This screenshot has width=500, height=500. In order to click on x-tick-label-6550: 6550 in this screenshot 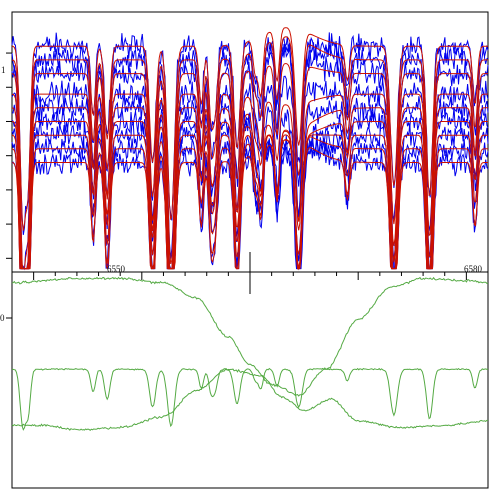, I will do `click(116, 269)`.